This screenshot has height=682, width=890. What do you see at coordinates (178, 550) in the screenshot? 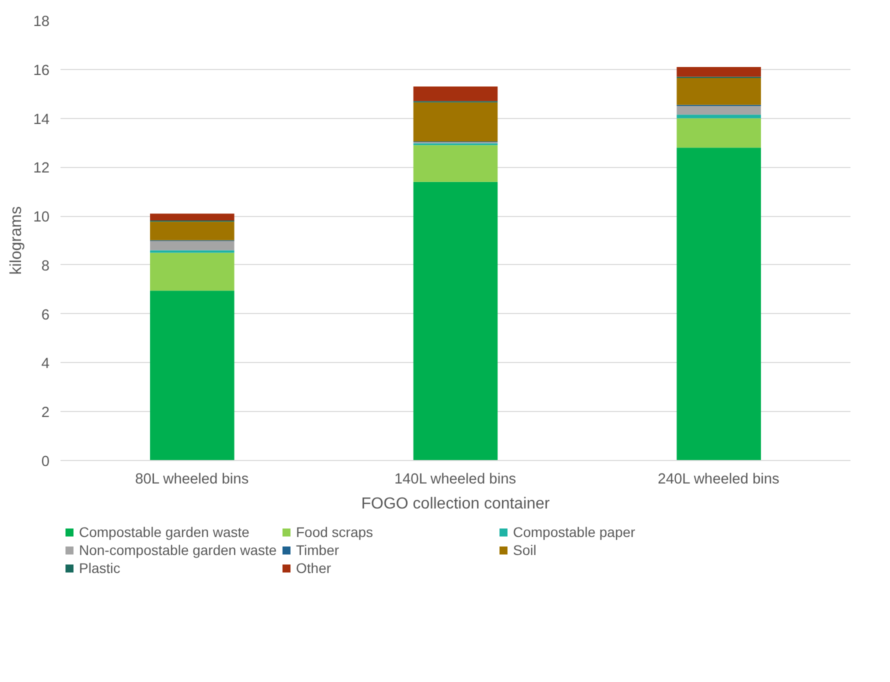
I see `legend-label: Non-compostable garden waste` at bounding box center [178, 550].